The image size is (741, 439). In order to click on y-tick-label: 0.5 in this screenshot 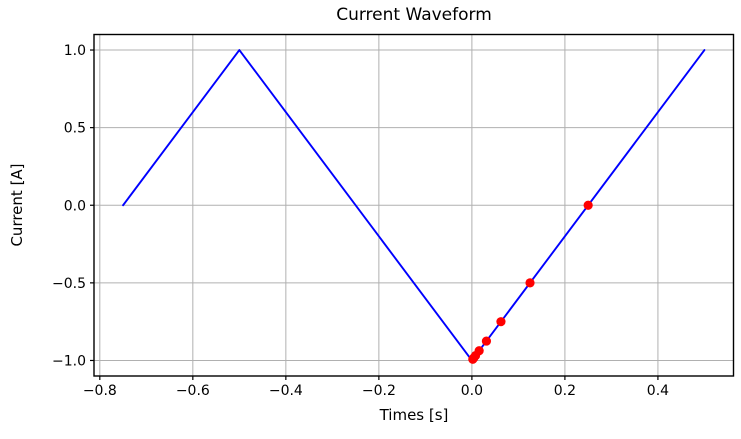, I will do `click(75, 129)`.